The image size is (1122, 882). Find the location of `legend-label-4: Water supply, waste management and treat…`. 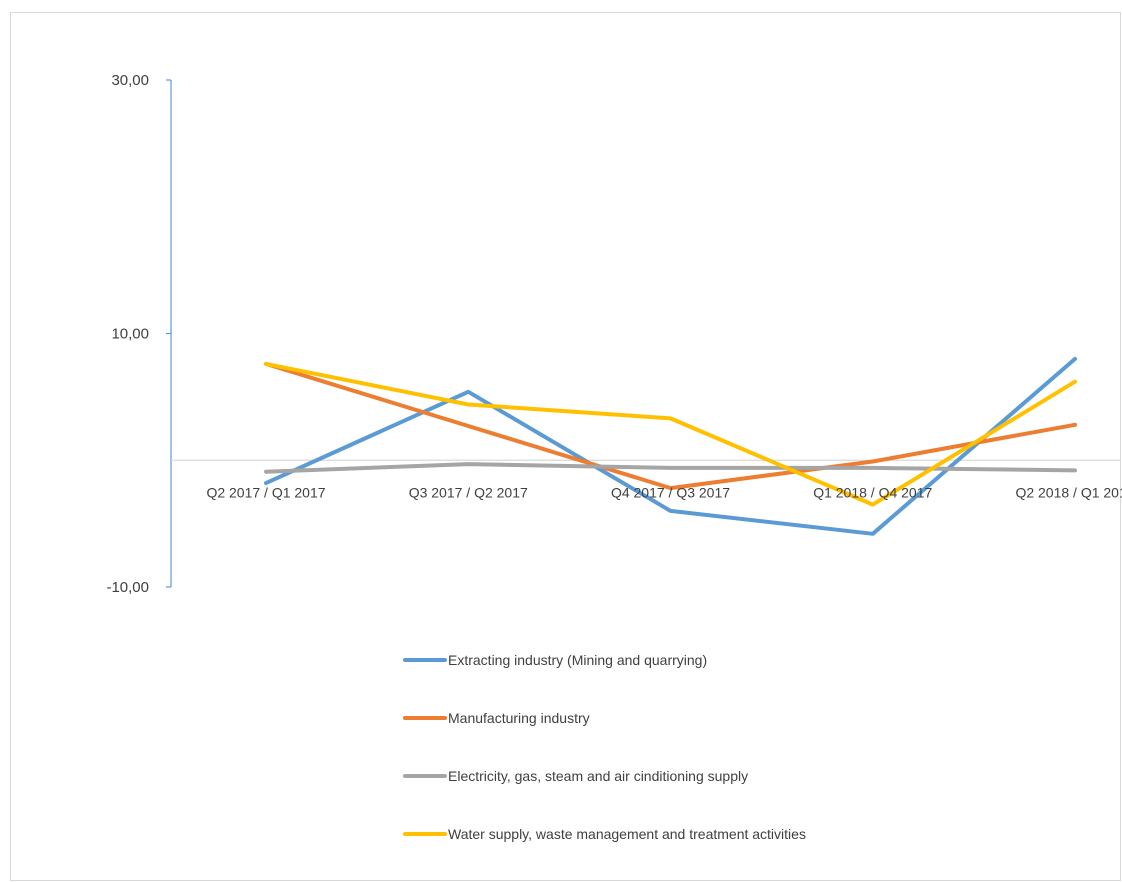

legend-label-4: Water supply, waste management and treat… is located at coordinates (627, 834).